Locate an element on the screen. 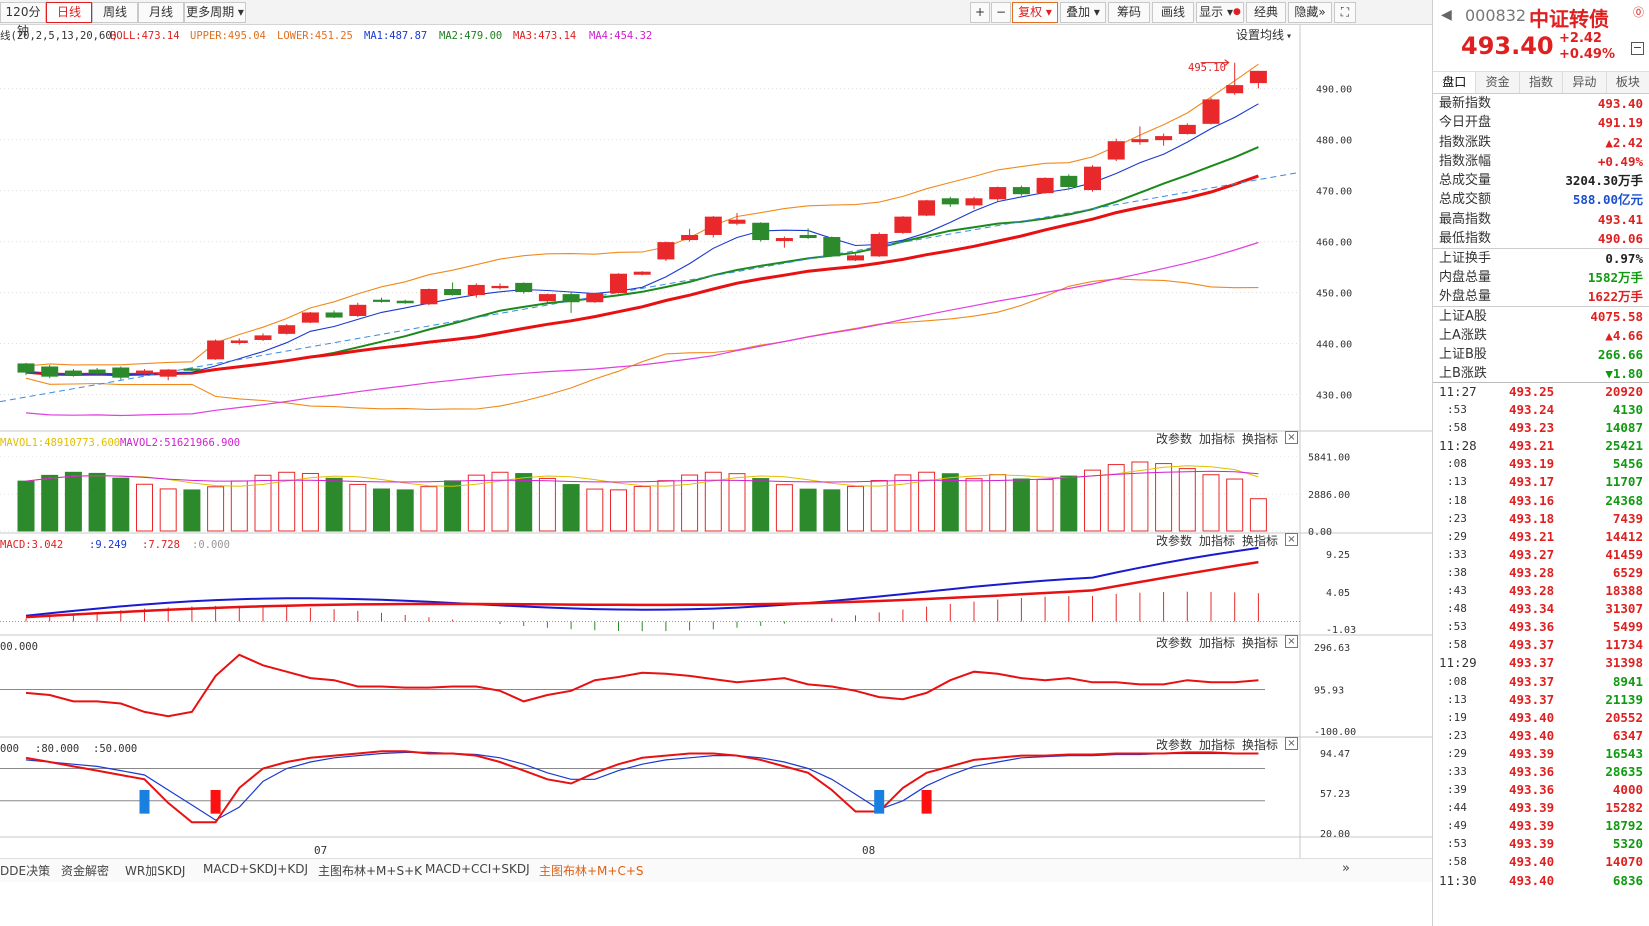  period-weekly-button: 周线 is located at coordinates (115, 12).